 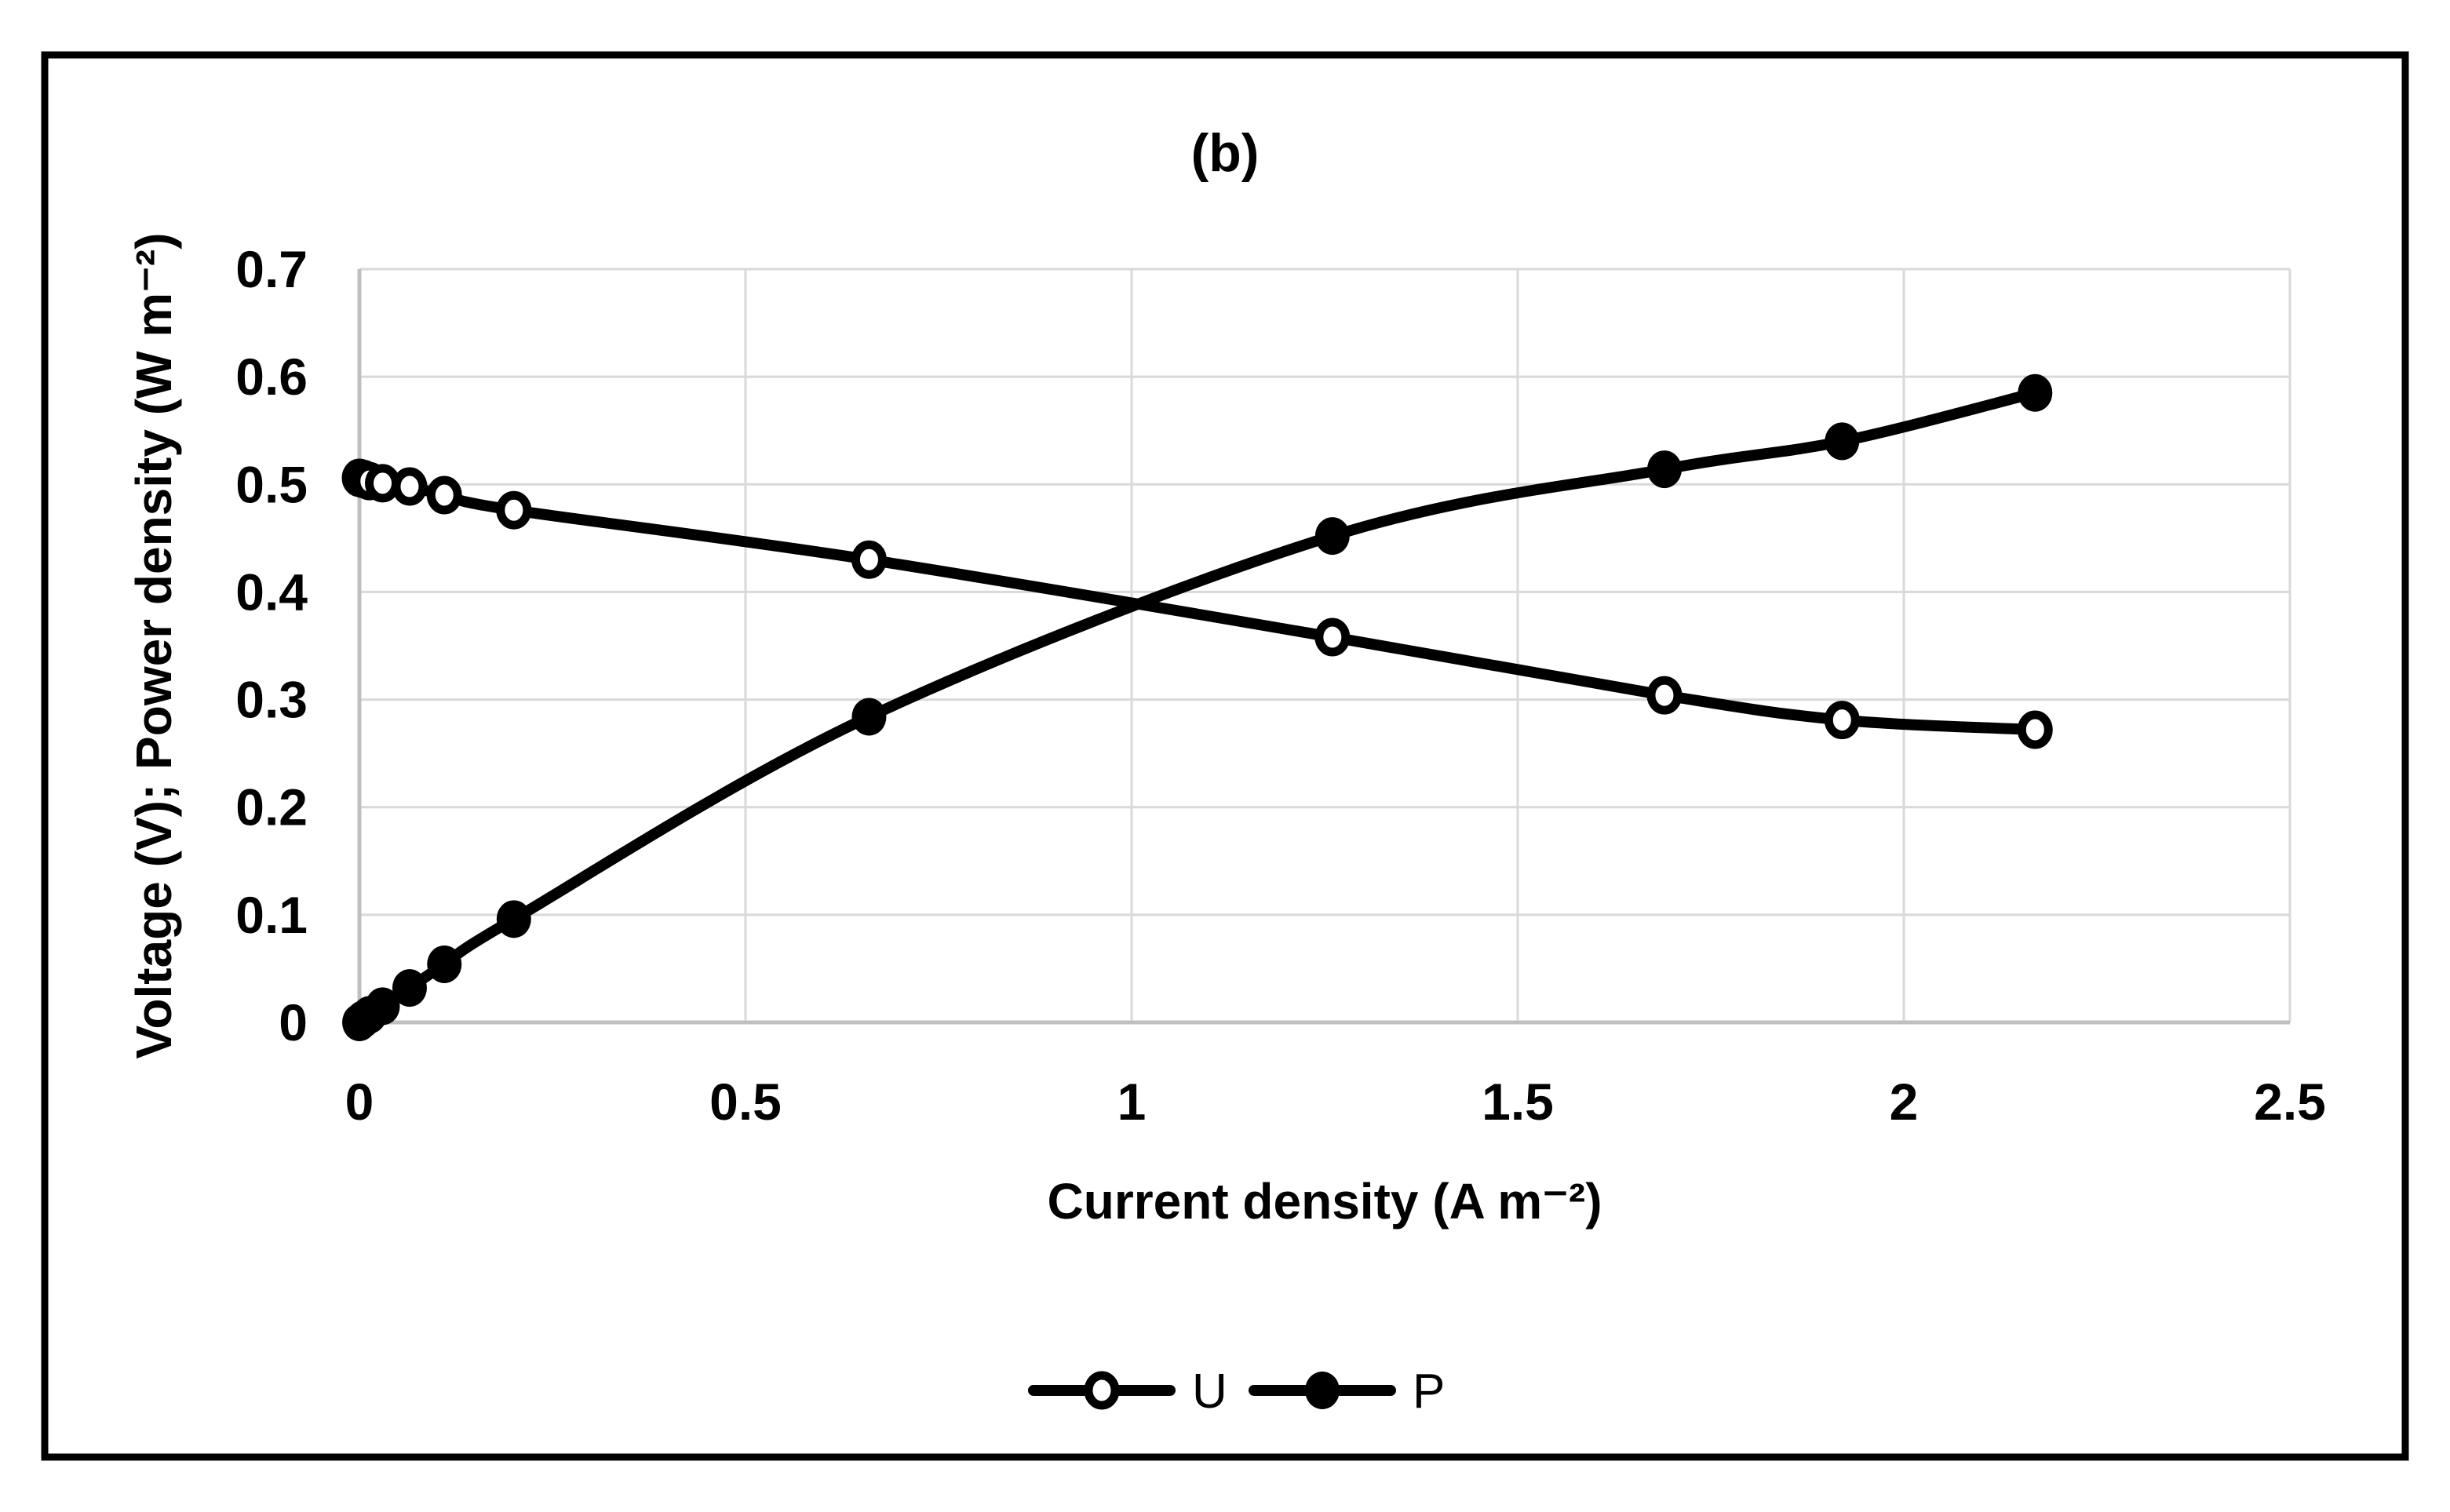 I want to click on y-tick-label: 0.4, so click(x=271, y=592).